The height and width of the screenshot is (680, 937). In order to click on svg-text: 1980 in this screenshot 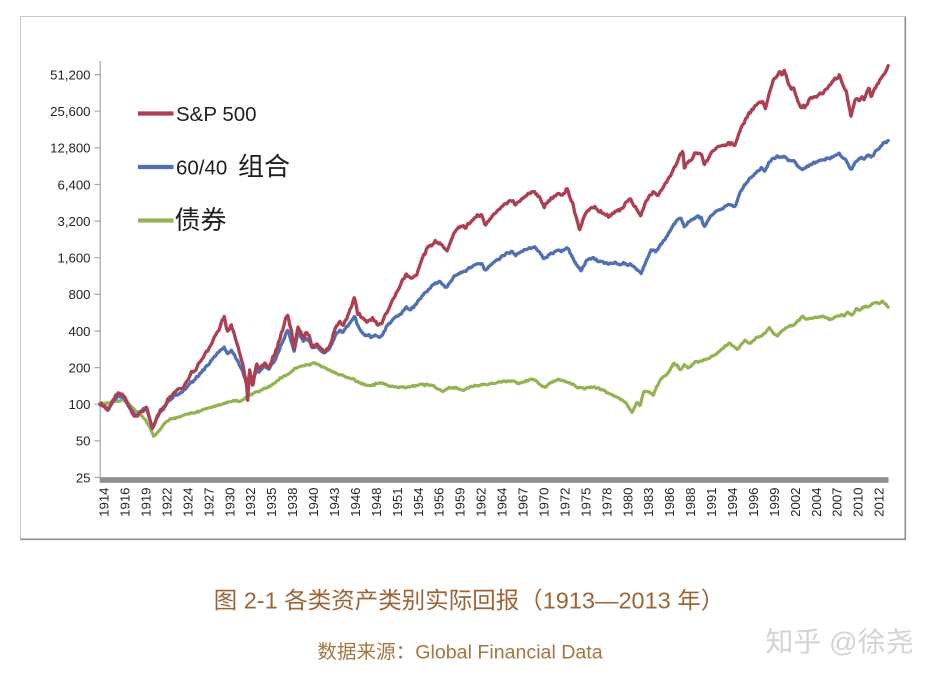, I will do `click(627, 502)`.